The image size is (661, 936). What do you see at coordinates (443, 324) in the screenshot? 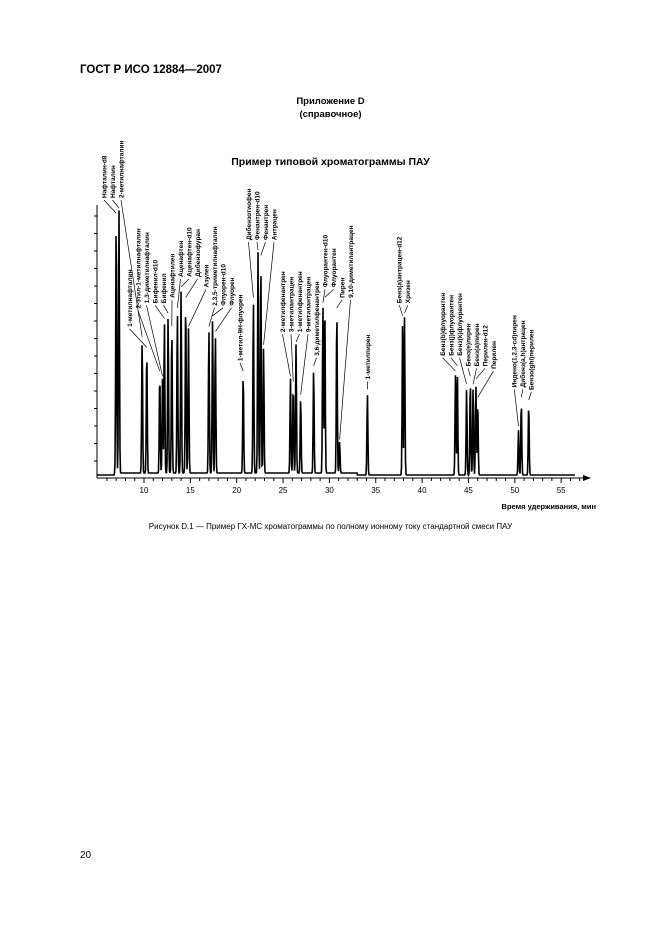
I see `peak-label: Бенз(b)флуорантен` at bounding box center [443, 324].